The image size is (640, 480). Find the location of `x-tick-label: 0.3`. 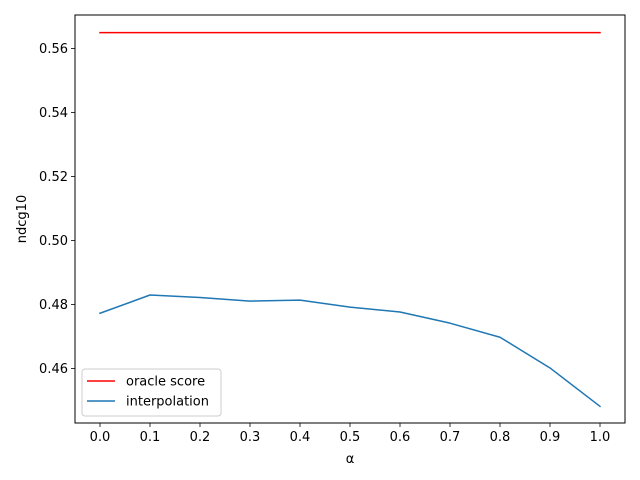

x-tick-label: 0.3 is located at coordinates (250, 437).